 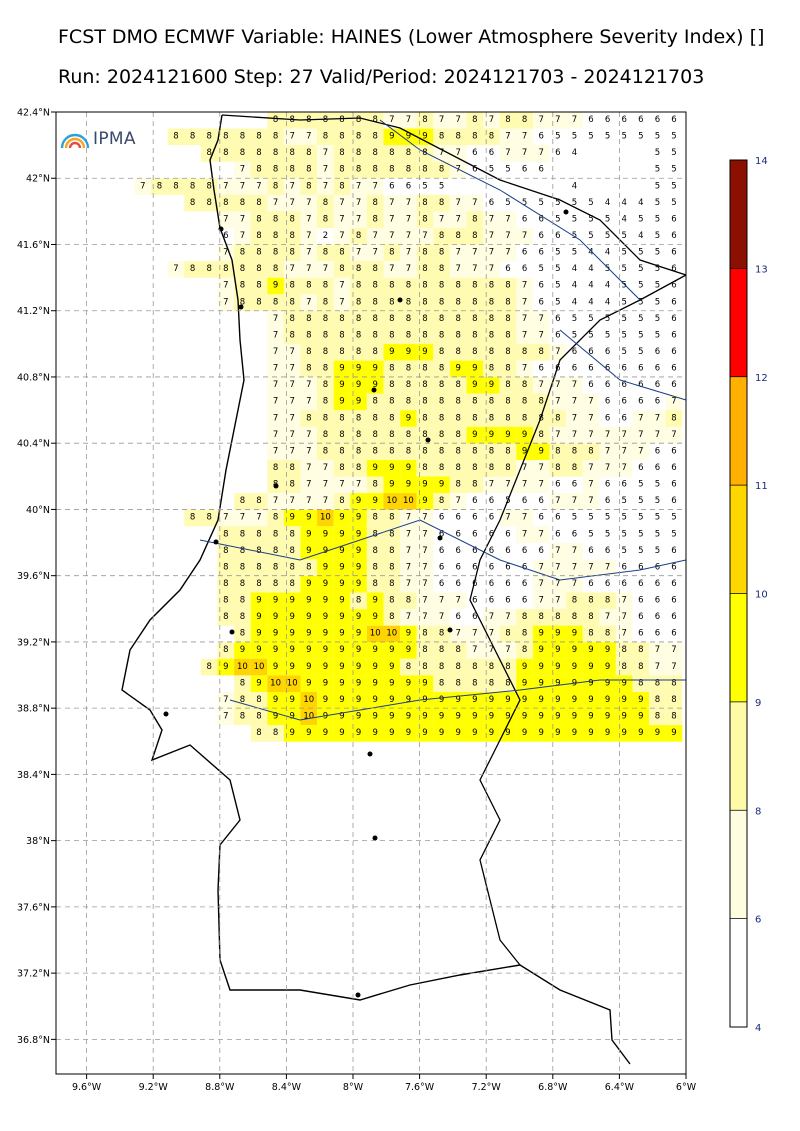 What do you see at coordinates (758, 811) in the screenshot?
I see `colorbar-label: 8` at bounding box center [758, 811].